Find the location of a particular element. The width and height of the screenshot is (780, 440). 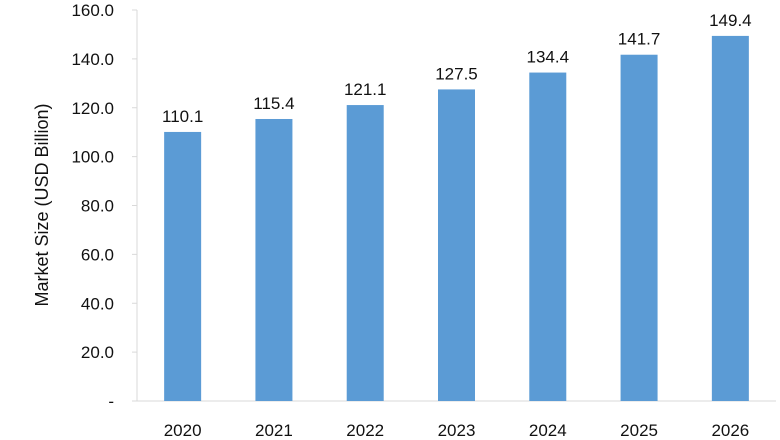

x-tick-label-2021: 2021 is located at coordinates (274, 430).